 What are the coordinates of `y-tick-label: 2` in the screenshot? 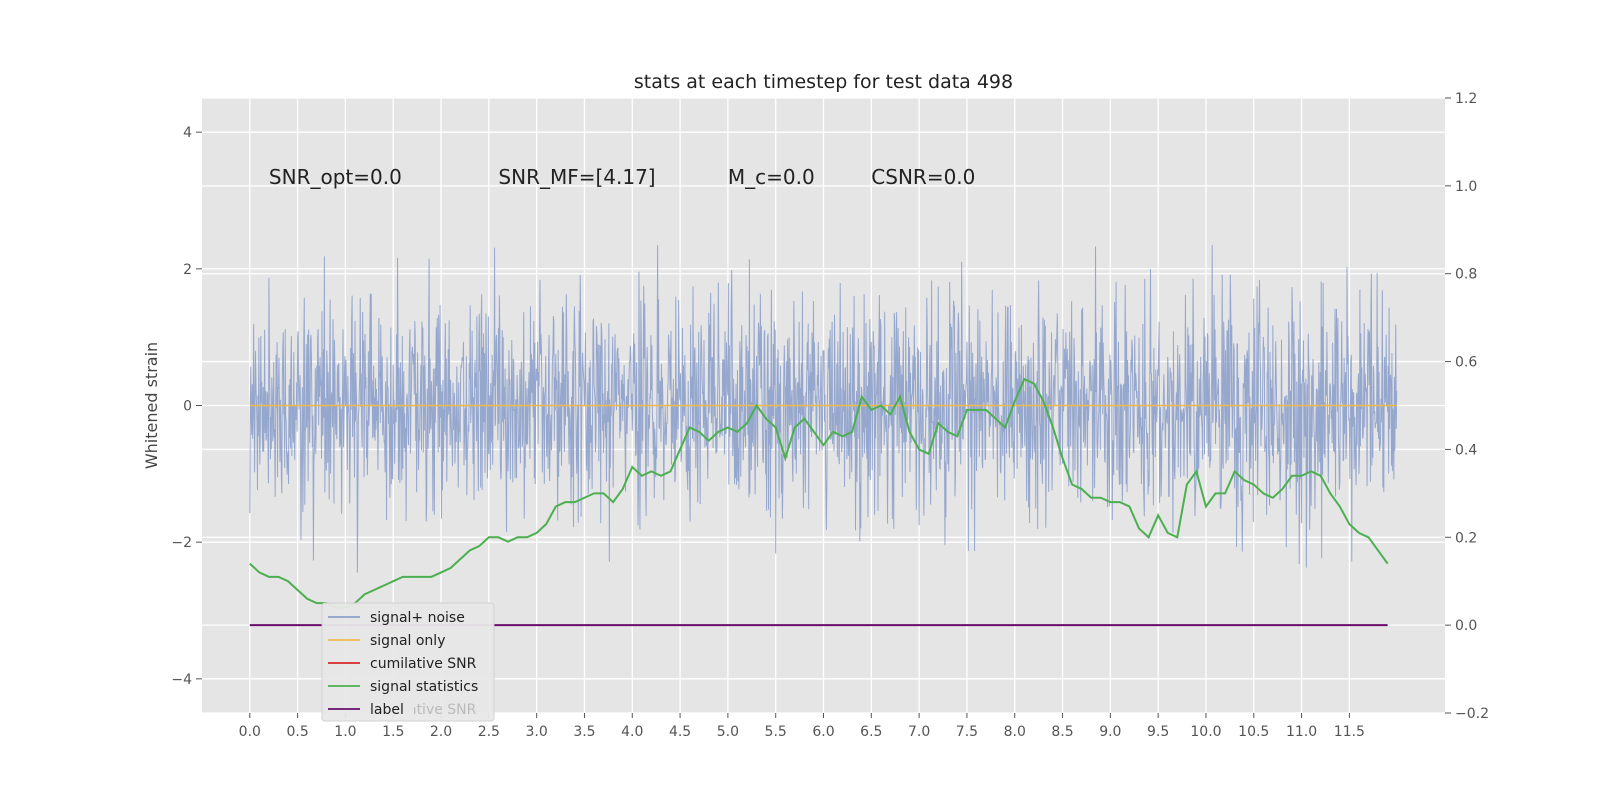 It's located at (187, 270).